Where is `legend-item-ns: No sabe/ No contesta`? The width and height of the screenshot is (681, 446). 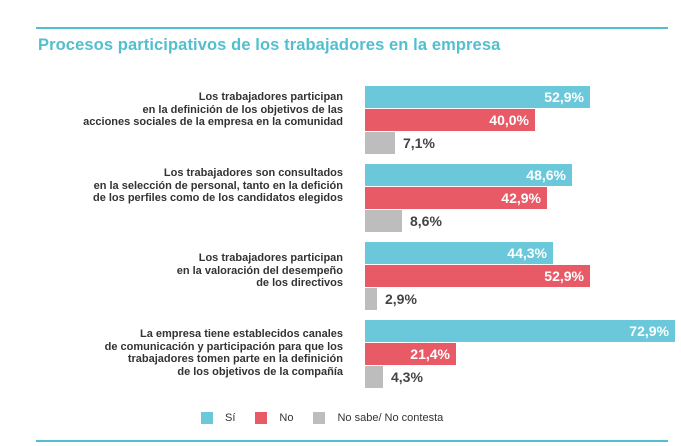 legend-item-ns: No sabe/ No contesta is located at coordinates (378, 418).